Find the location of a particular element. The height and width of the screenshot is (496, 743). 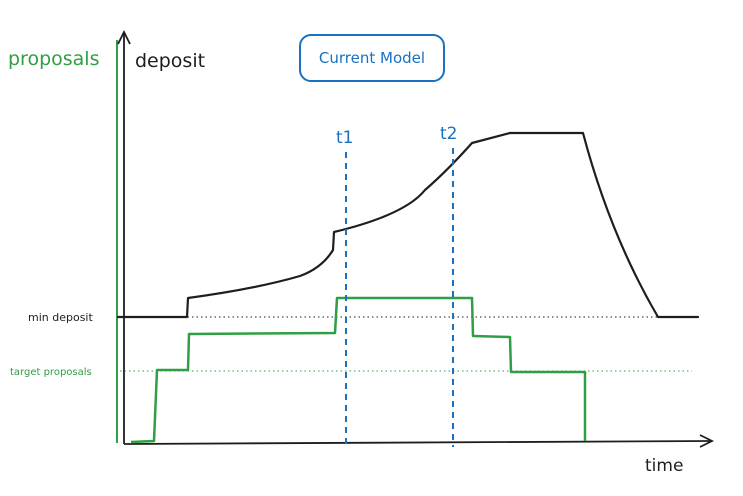

time-axis is located at coordinates (418, 442).